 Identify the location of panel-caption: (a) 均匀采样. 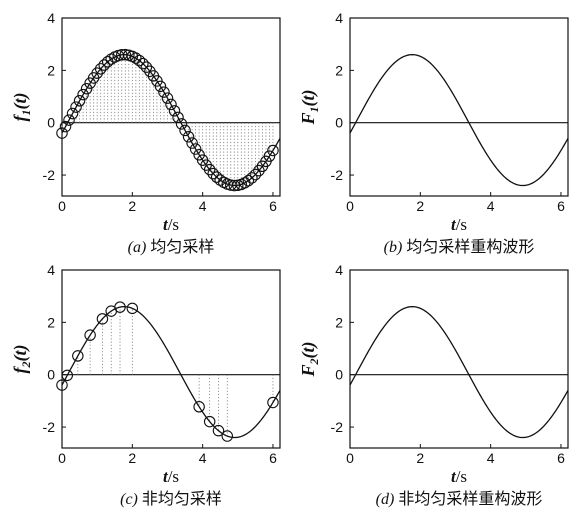
(171, 247).